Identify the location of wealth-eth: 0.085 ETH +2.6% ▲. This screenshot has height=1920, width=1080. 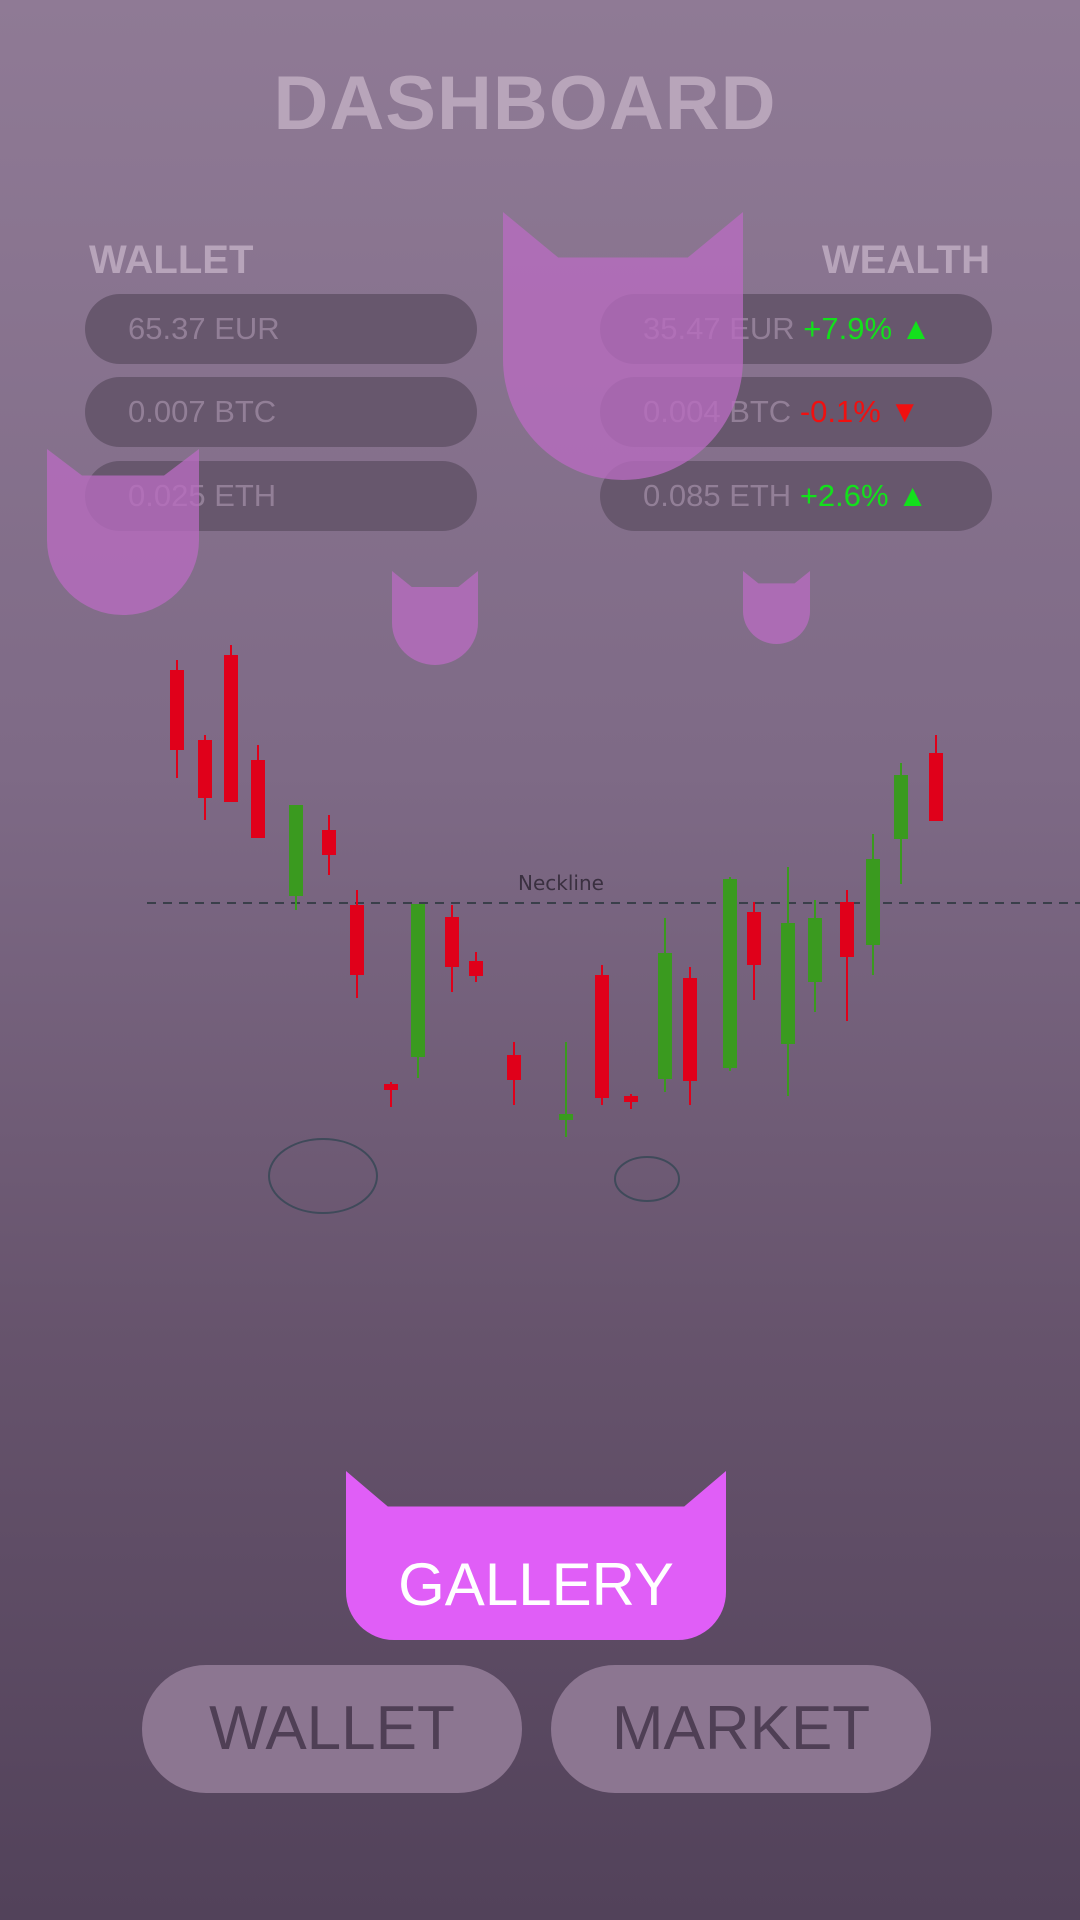
(796, 496).